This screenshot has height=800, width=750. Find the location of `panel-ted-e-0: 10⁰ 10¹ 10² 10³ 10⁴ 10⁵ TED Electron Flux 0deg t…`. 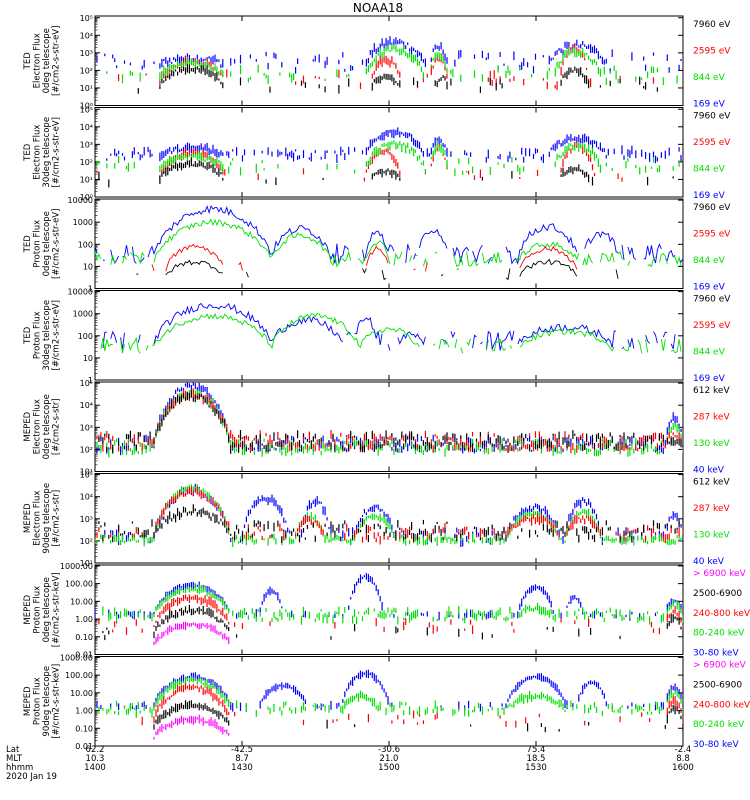

panel-ted-e-0: 10⁰ 10¹ 10² 10³ 10⁴ 10⁵ TED Electron Flux 0deg t… is located at coordinates (377, 62).